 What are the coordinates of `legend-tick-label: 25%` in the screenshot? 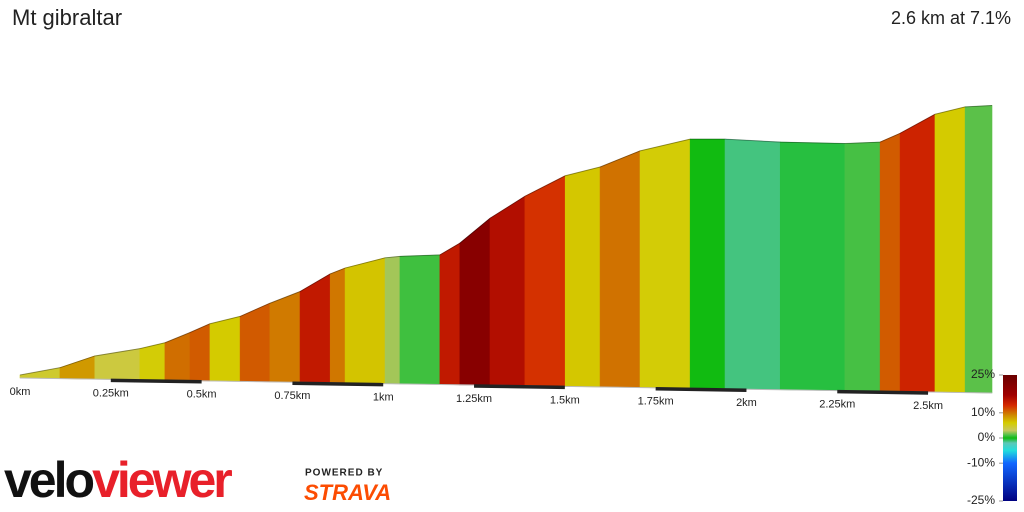 It's located at (983, 374).